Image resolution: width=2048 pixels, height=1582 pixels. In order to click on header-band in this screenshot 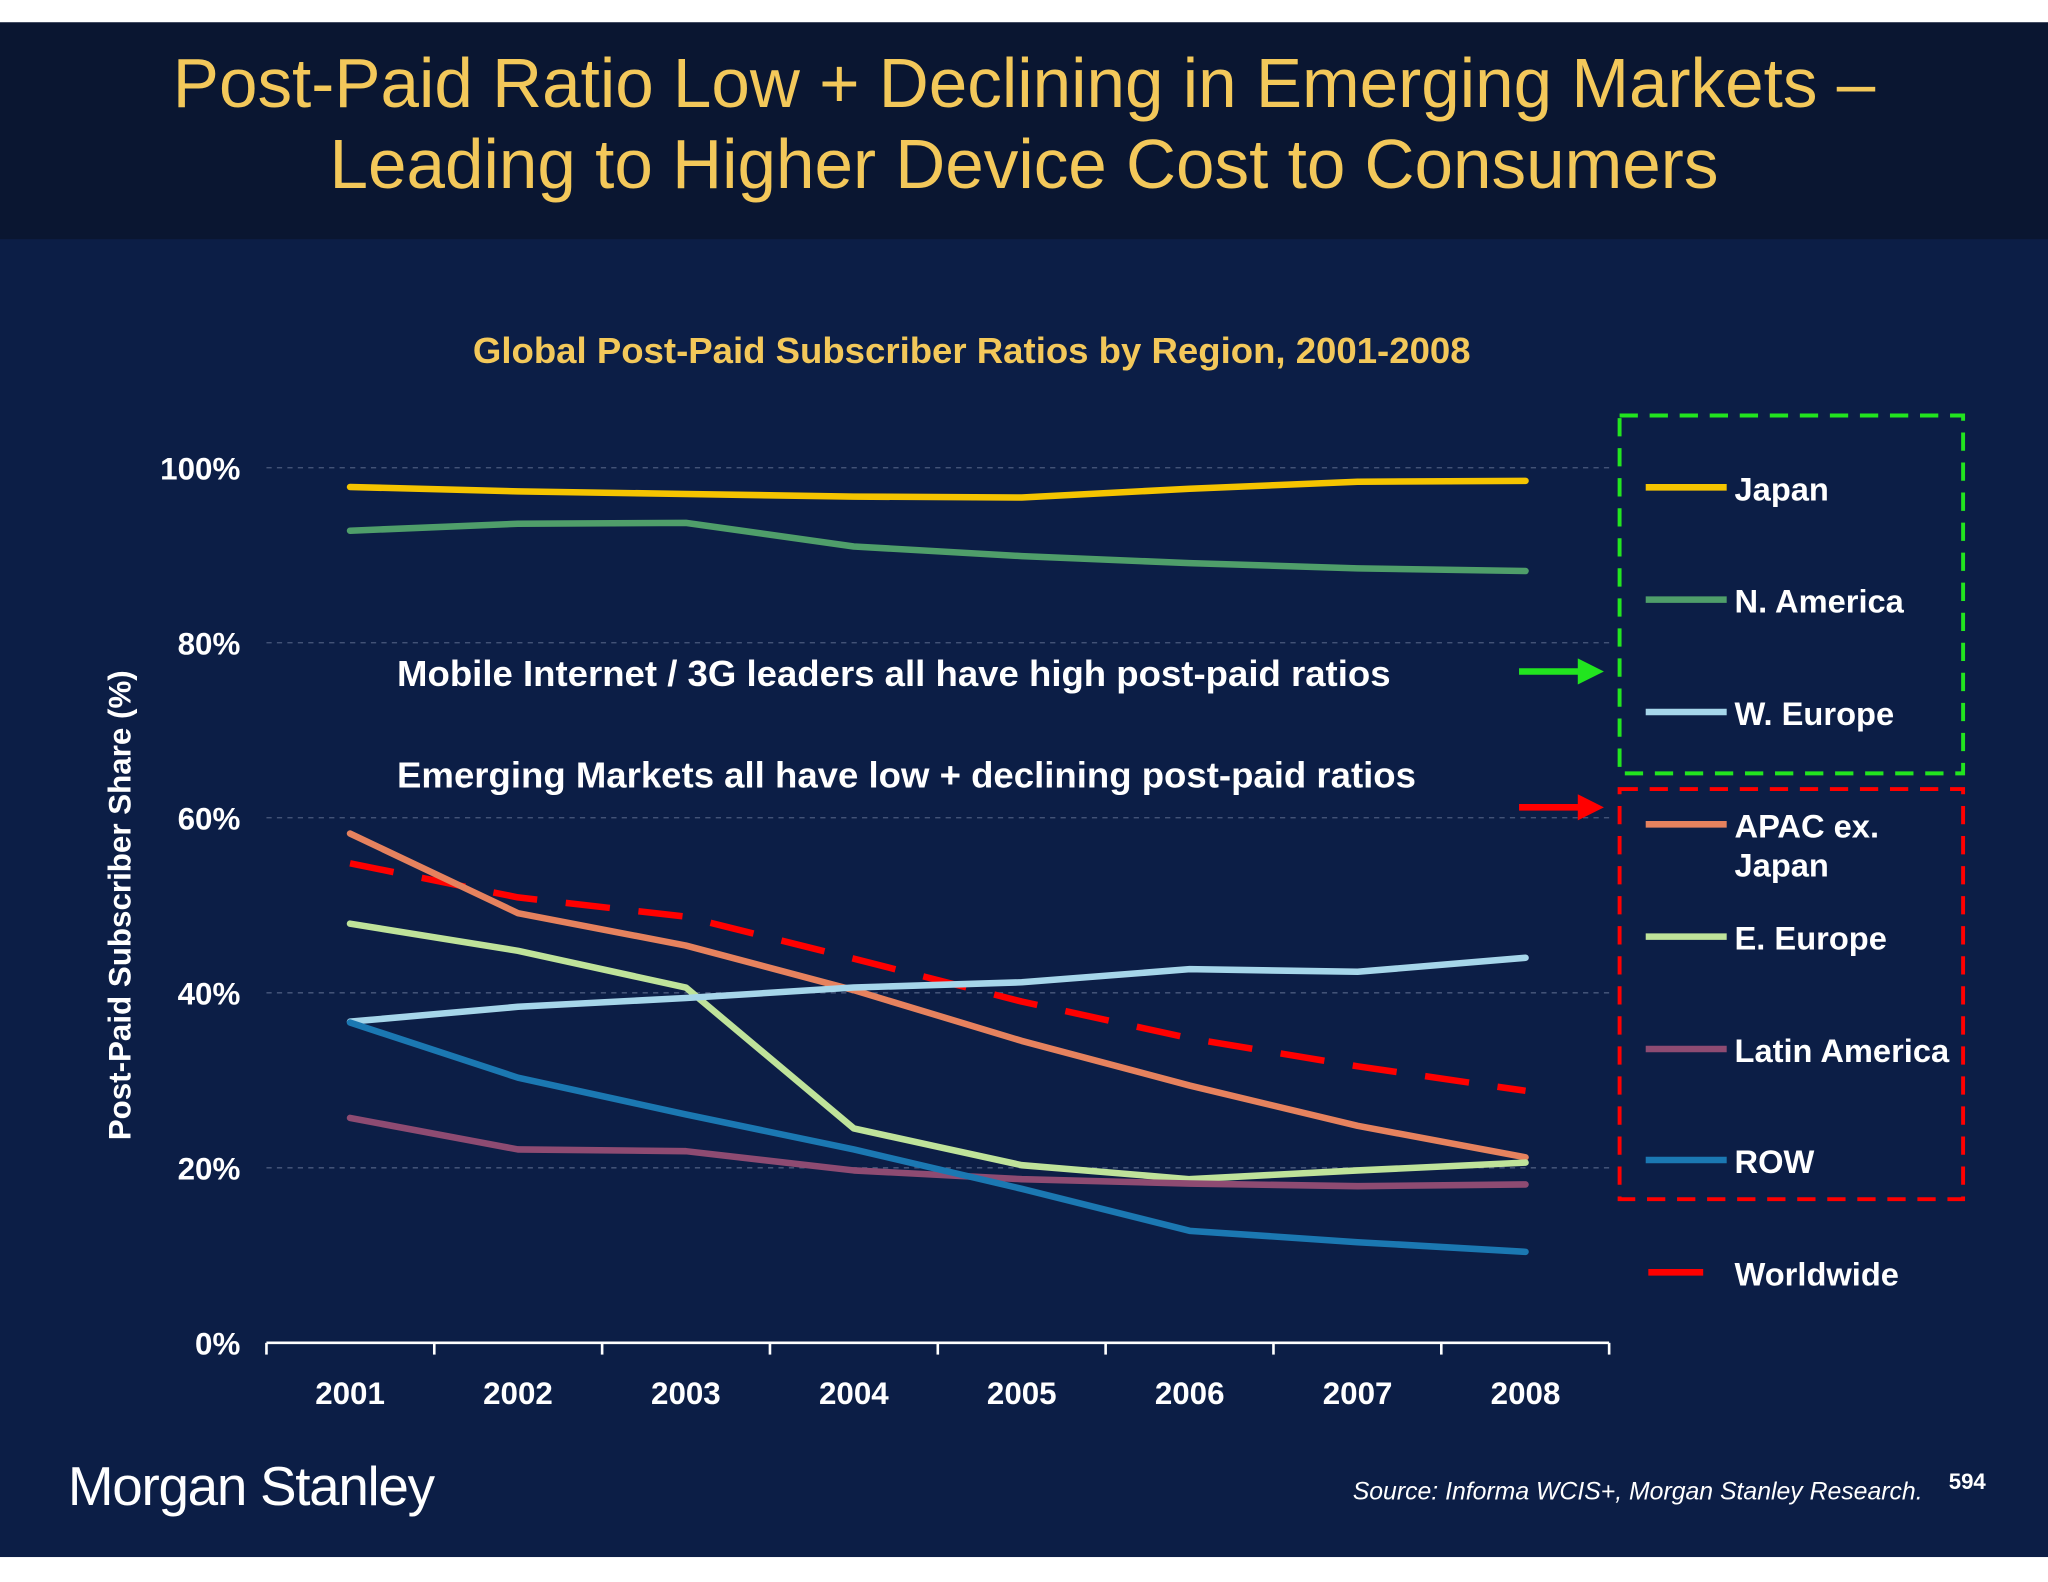, I will do `click(1024, 131)`.